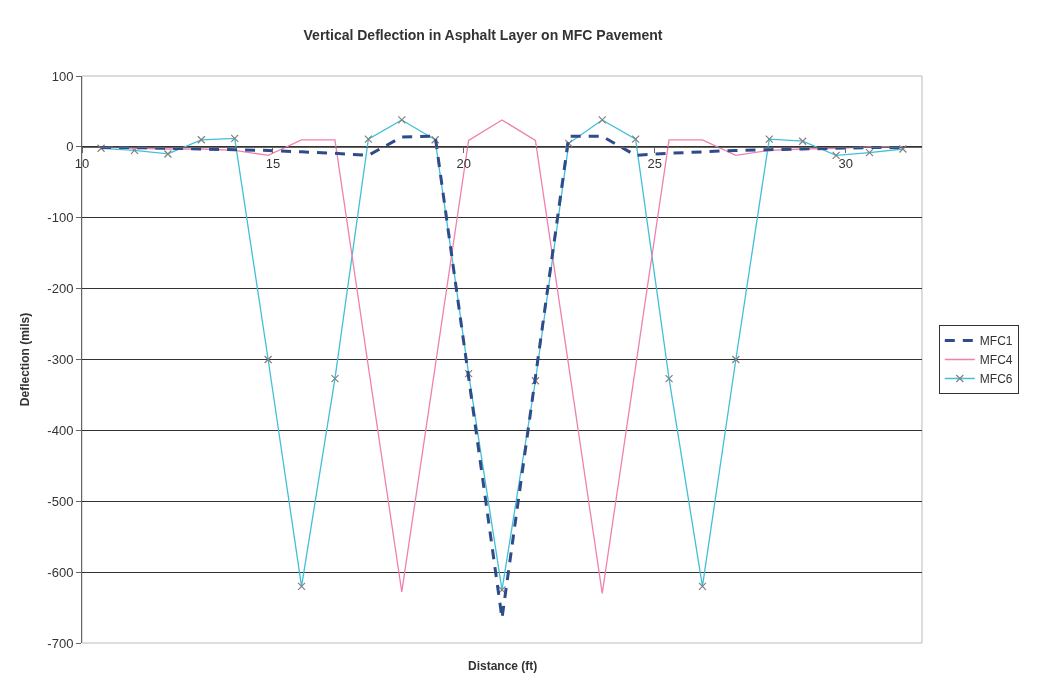  Describe the element at coordinates (60, 218) in the screenshot. I see `y-tick-label: -100` at that location.